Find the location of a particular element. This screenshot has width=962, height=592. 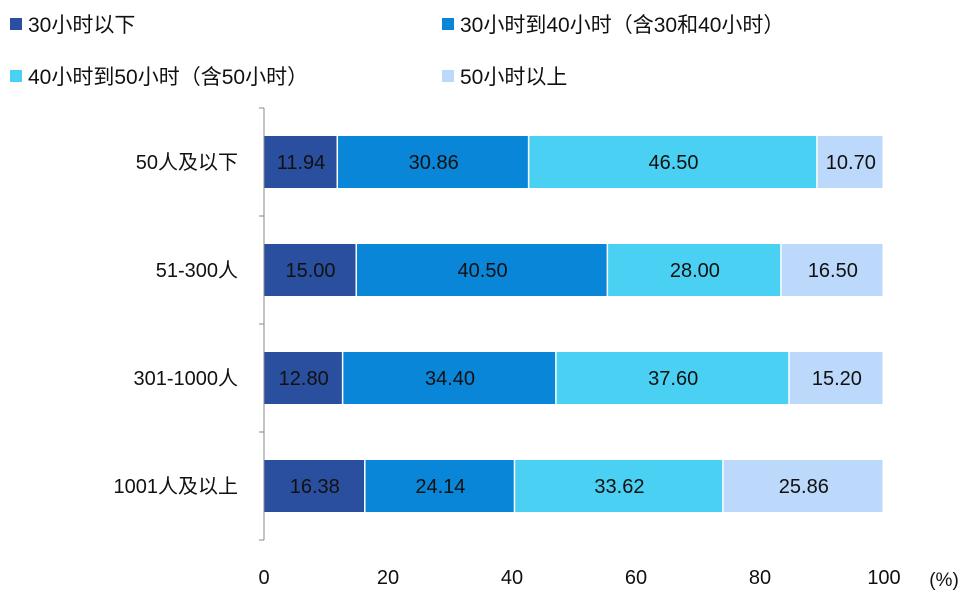

data-label: 11.94 is located at coordinates (301, 163).